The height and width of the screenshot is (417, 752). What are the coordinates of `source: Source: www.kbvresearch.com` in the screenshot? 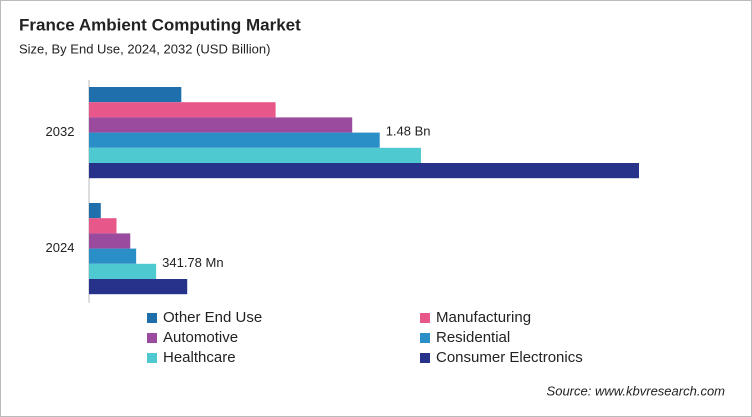 It's located at (636, 390).